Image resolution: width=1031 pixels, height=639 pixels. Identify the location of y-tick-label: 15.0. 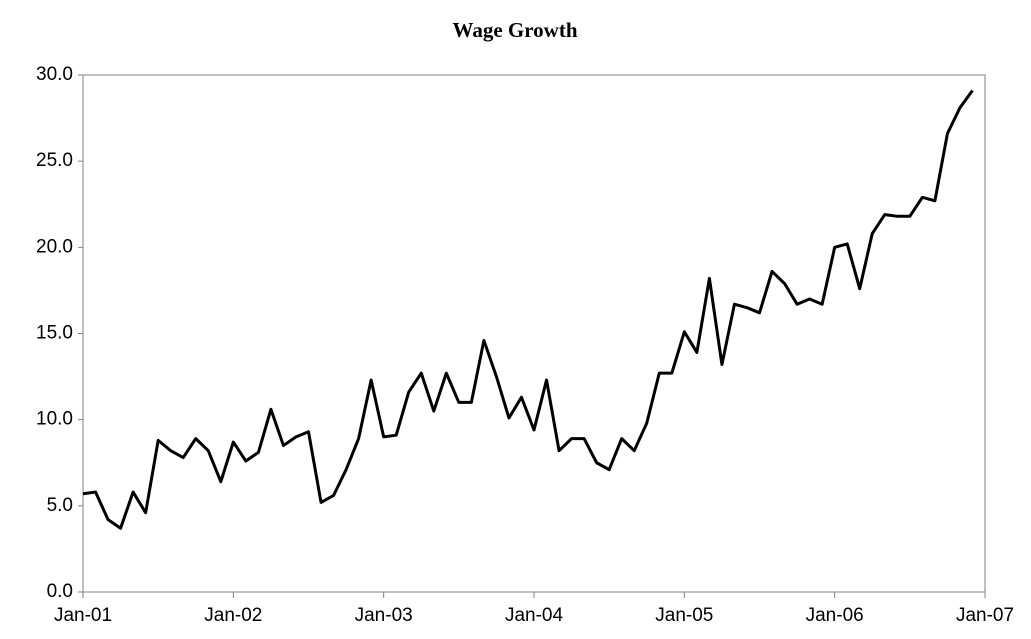
(54, 333).